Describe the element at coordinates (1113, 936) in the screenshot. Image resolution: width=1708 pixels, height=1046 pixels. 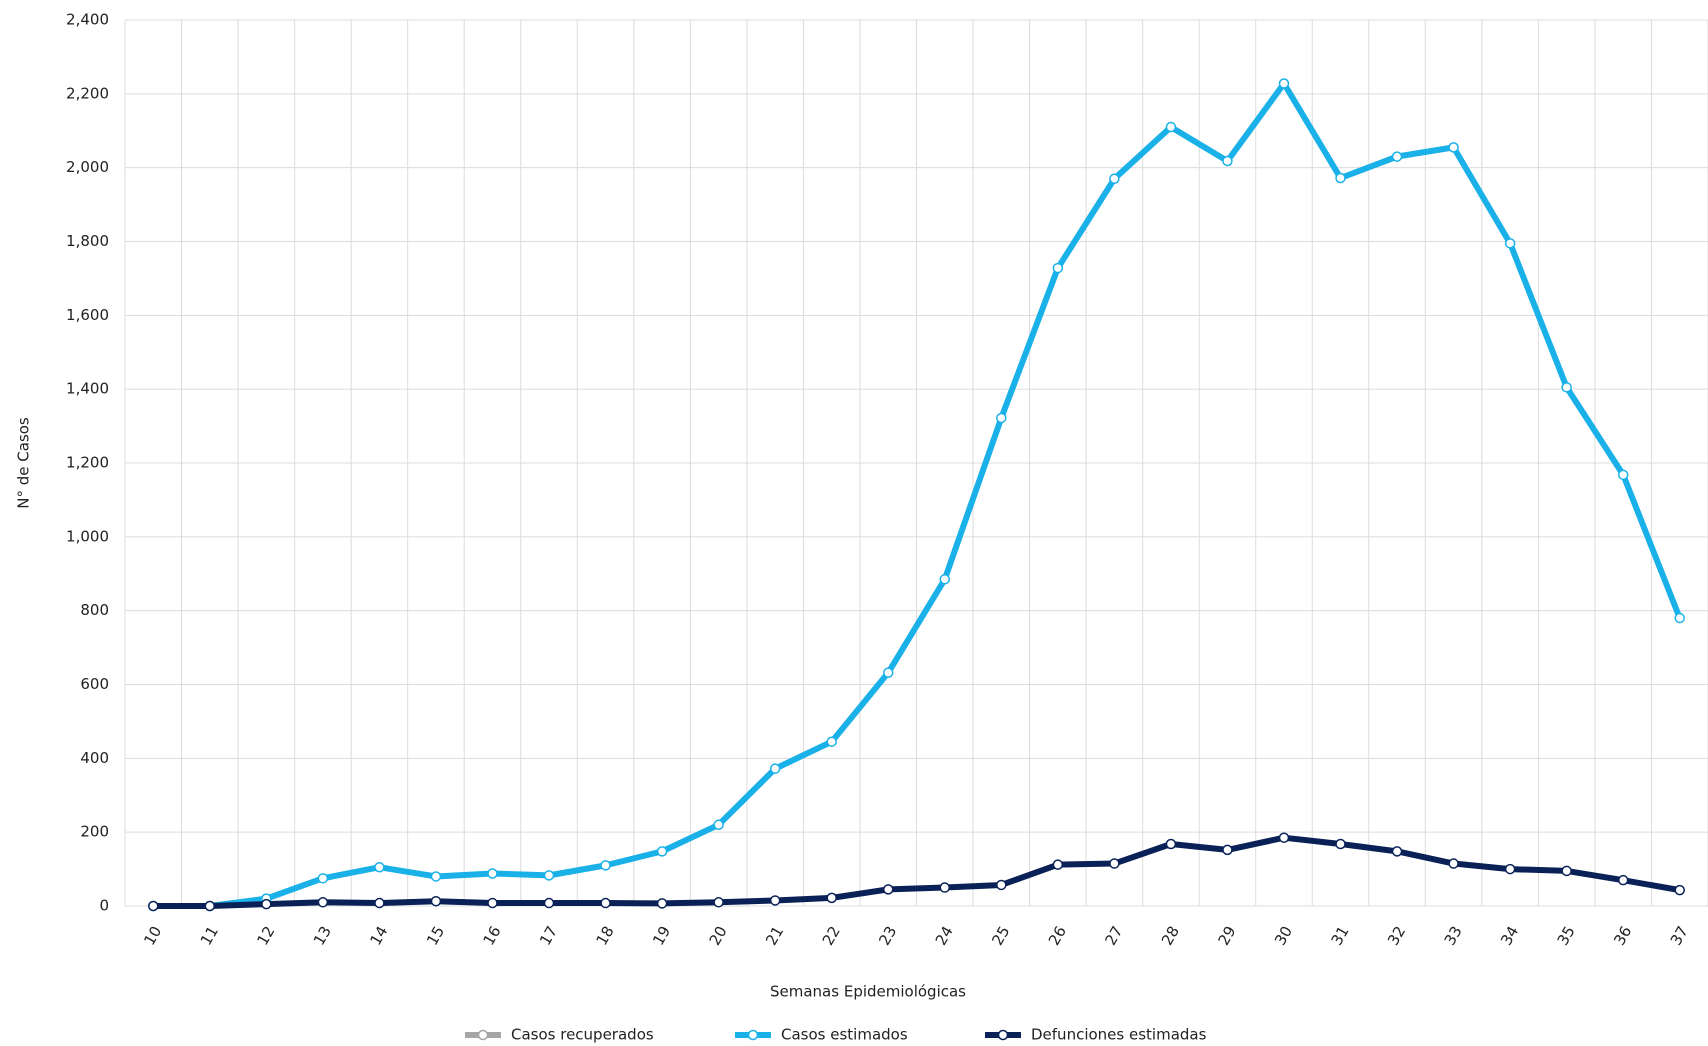
I see `x-tick-label: 27` at that location.